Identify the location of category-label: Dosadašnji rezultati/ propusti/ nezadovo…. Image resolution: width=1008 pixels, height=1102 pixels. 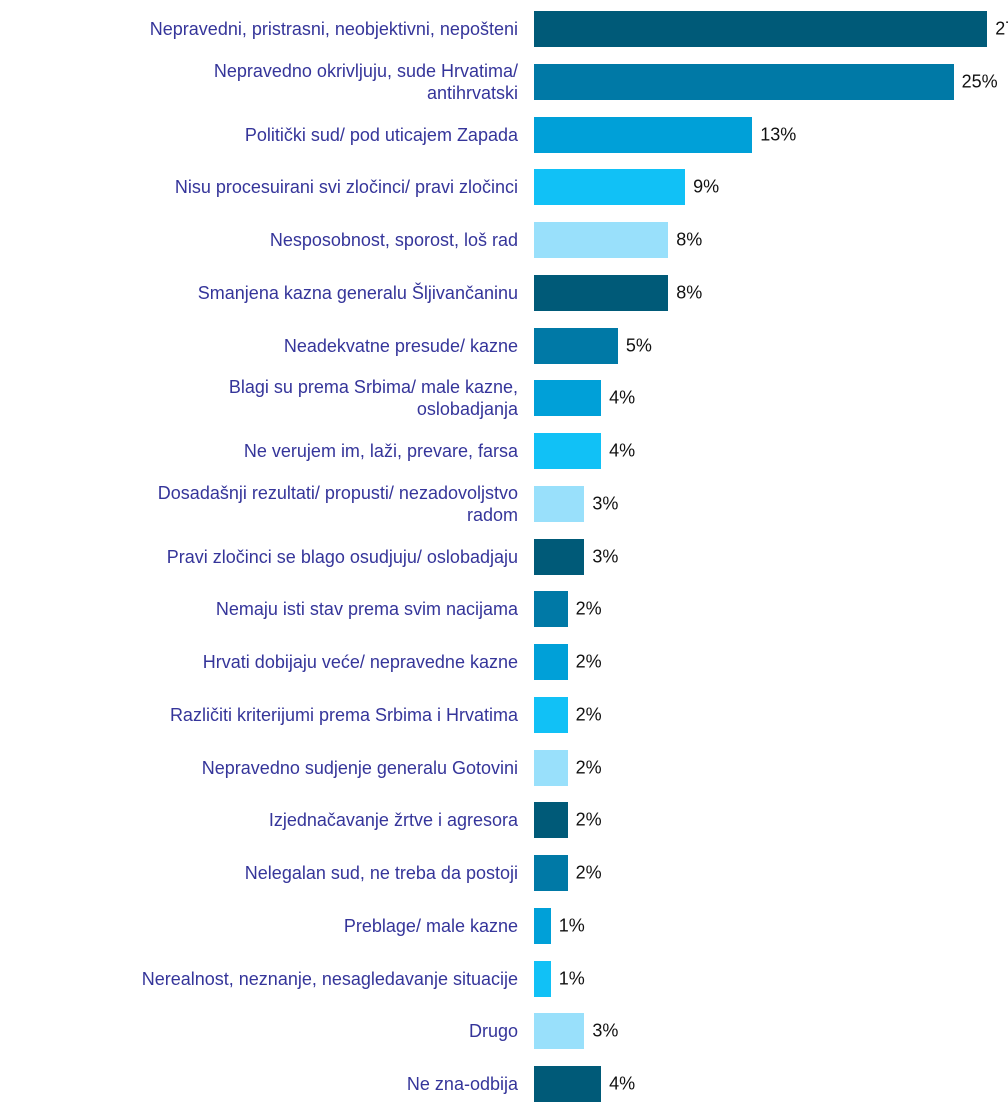
(337, 503).